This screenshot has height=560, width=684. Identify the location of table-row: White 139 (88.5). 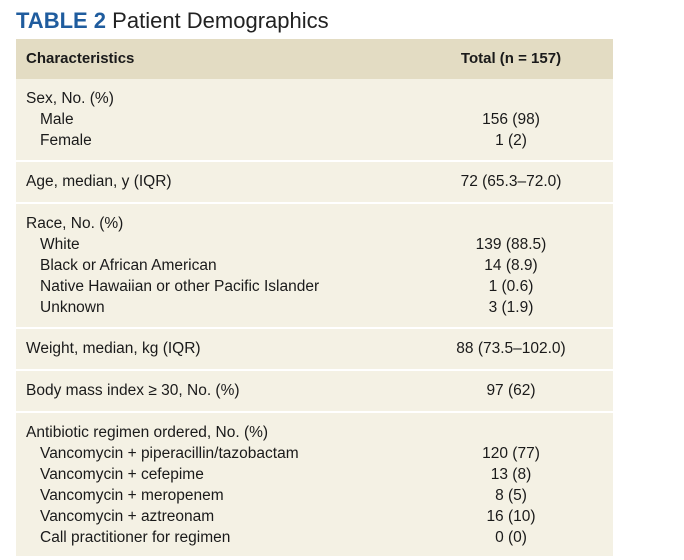
(314, 244).